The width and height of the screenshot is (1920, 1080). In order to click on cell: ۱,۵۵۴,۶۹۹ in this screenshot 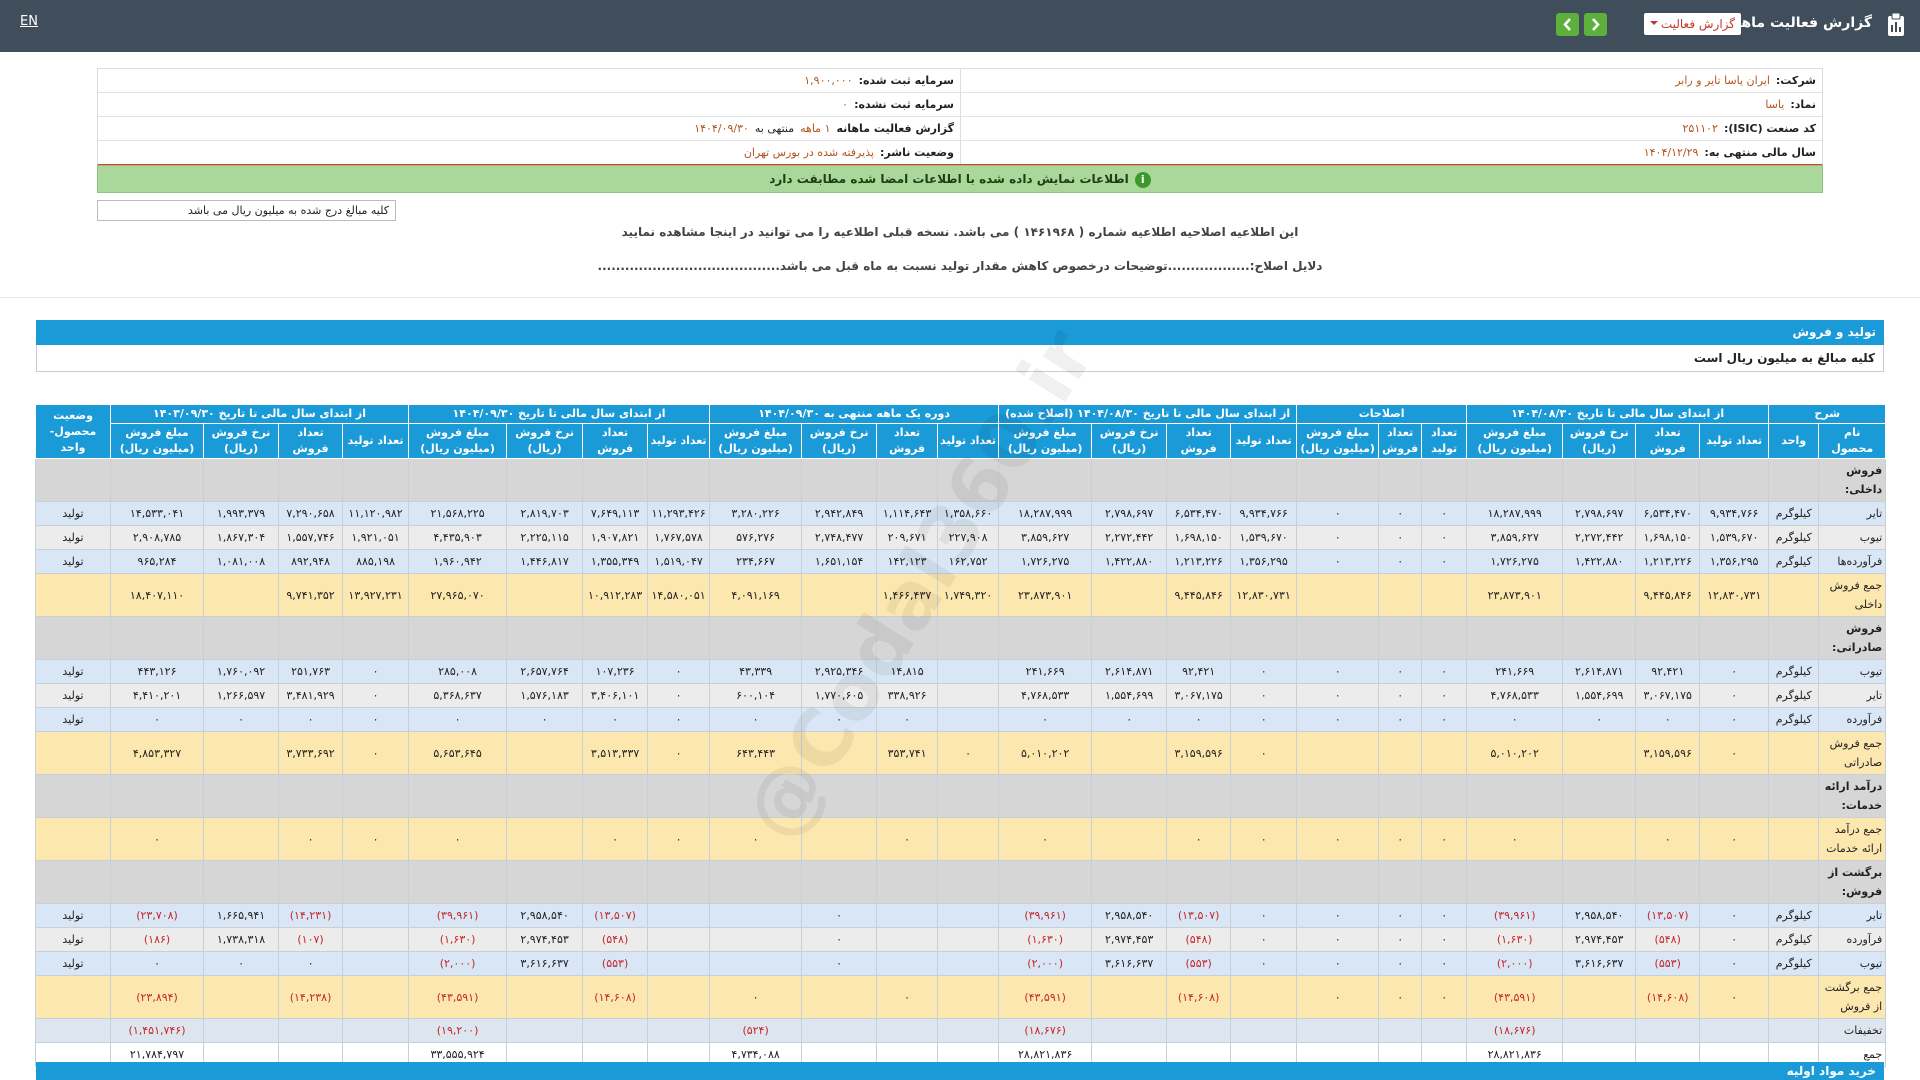, I will do `click(1129, 695)`.